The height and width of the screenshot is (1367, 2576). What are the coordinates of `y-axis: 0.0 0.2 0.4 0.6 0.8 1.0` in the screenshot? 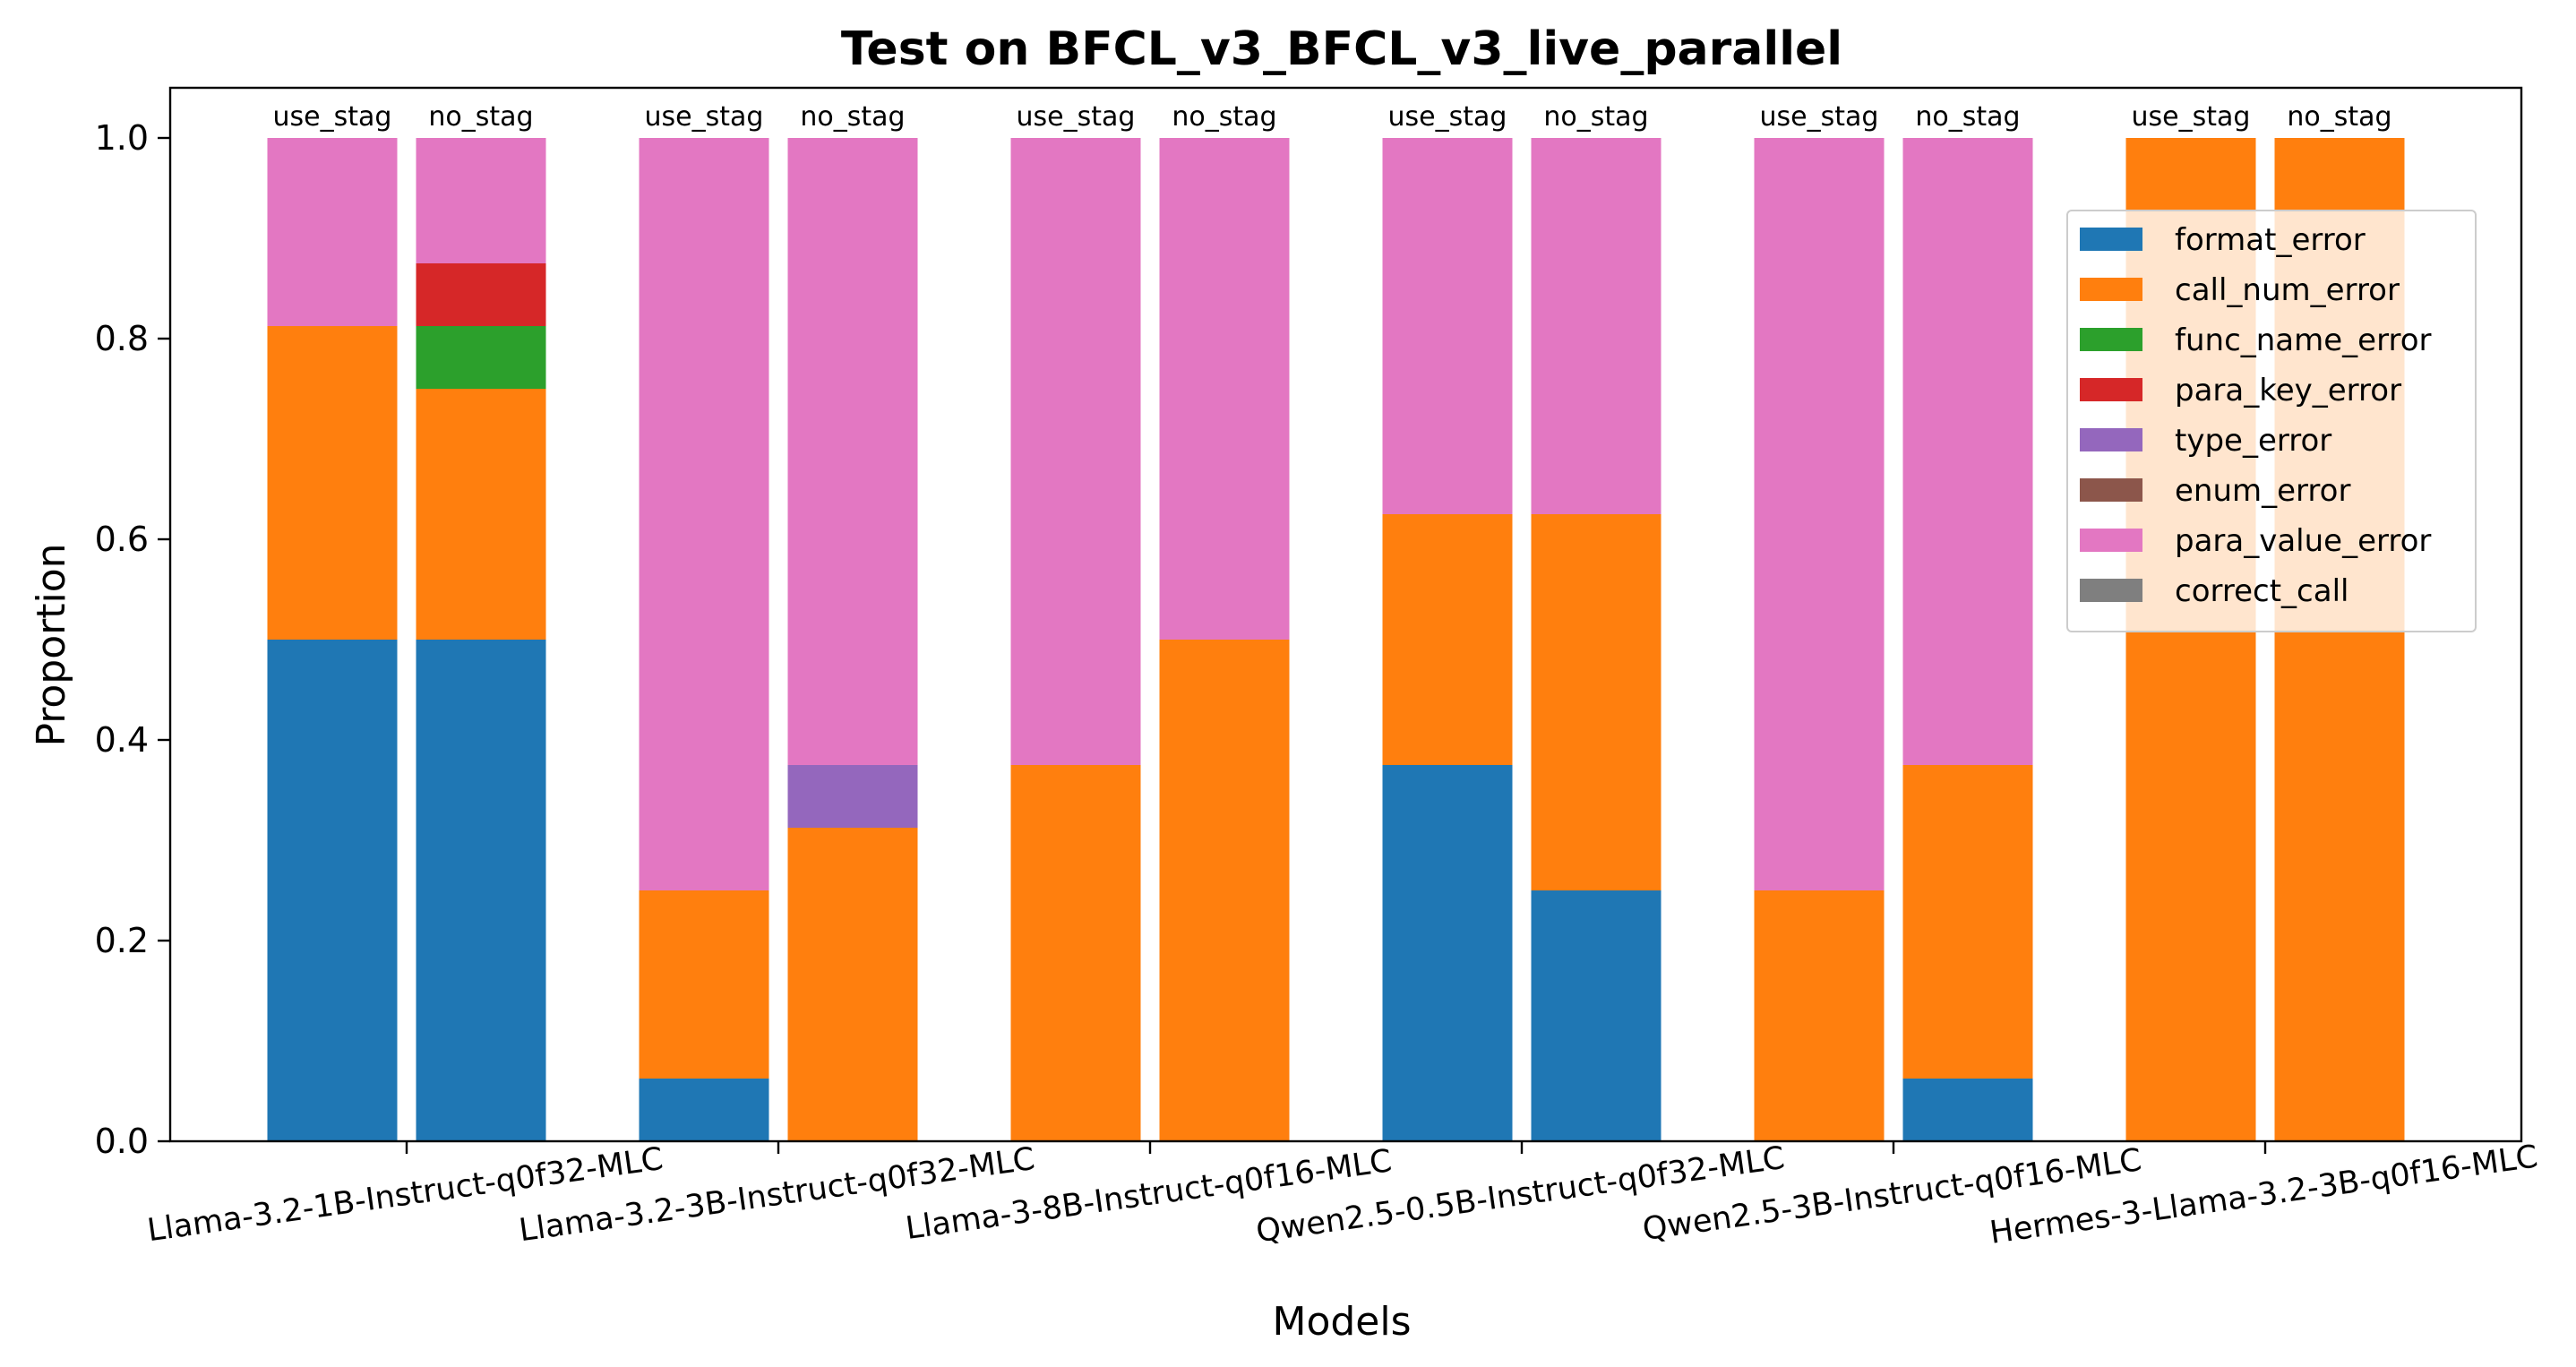 It's located at (132, 639).